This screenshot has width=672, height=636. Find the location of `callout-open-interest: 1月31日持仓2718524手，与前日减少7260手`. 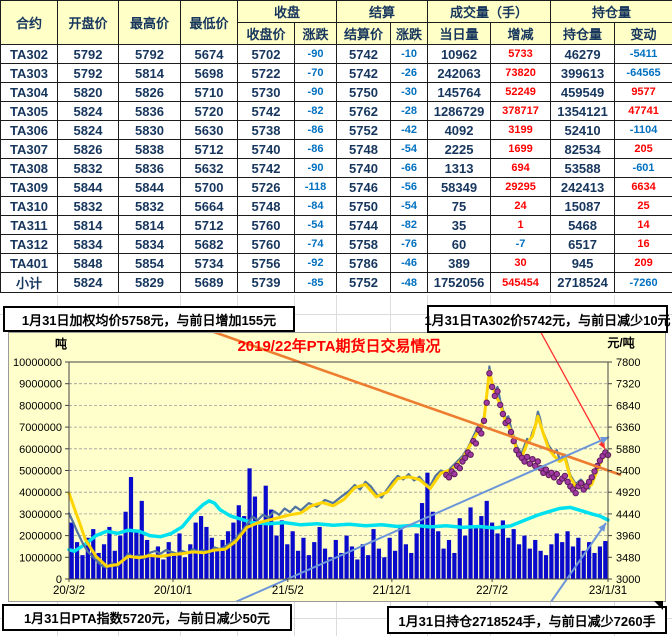

callout-open-interest: 1月31日持仓2718524手，与前日减少7260手 is located at coordinates (527, 620).